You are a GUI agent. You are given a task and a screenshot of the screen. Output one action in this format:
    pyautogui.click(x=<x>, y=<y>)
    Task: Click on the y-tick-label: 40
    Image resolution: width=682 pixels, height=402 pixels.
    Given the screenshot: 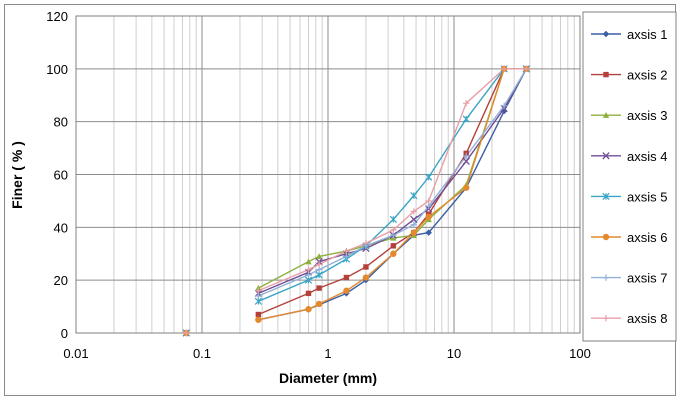 What is the action you would take?
    pyautogui.click(x=61, y=227)
    